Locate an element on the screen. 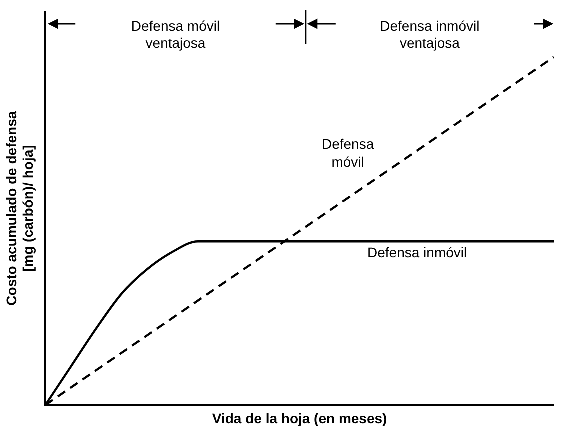  series-label: Defensa inmóvil is located at coordinates (418, 252).